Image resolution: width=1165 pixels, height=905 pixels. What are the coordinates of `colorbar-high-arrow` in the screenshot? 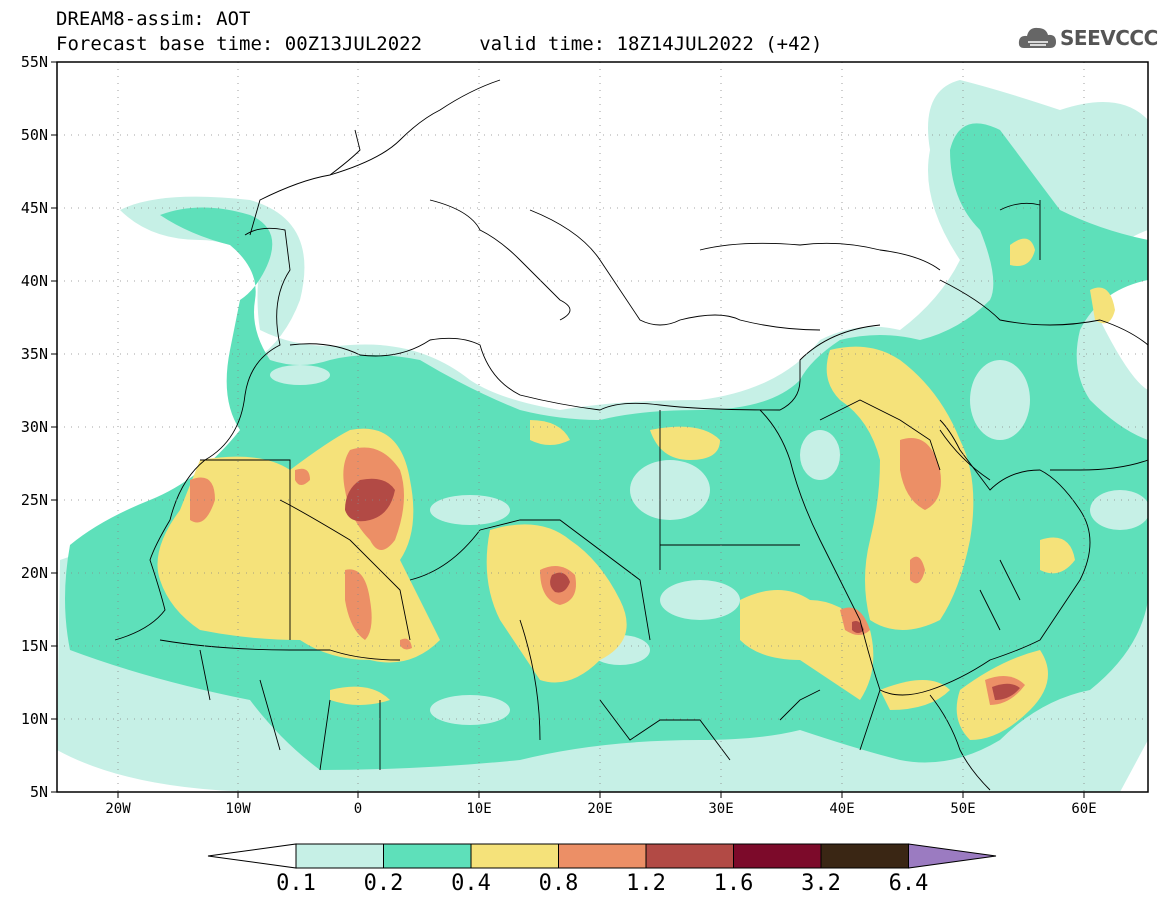 It's located at (952, 856).